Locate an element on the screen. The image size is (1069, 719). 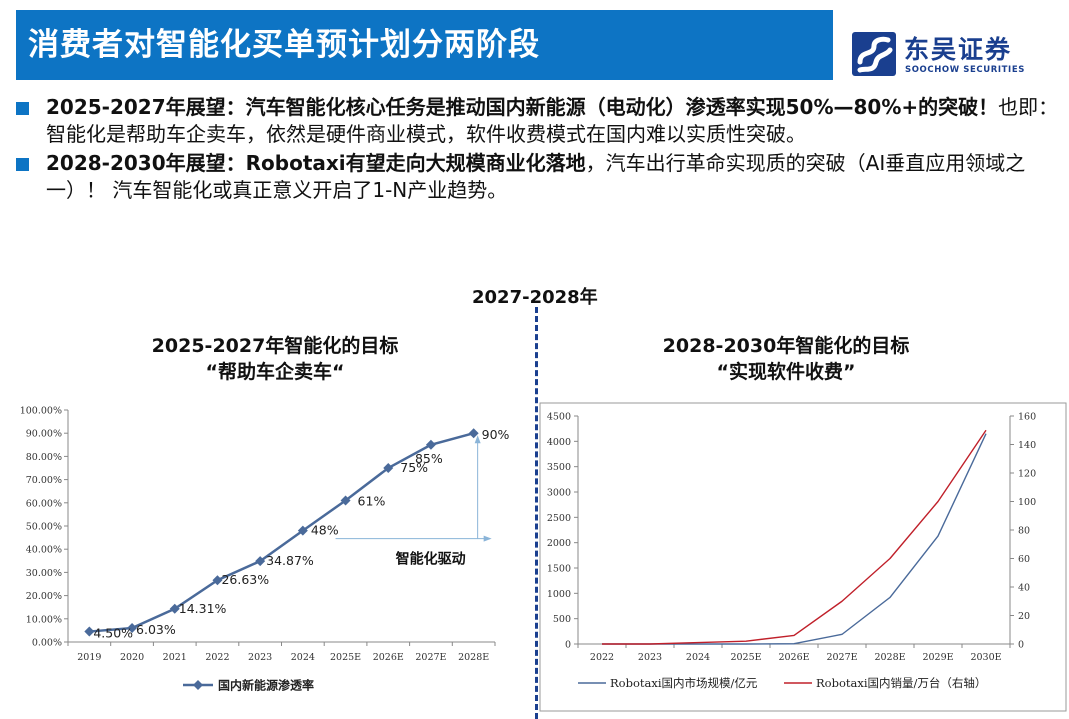
data-label: 75% is located at coordinates (414, 467).